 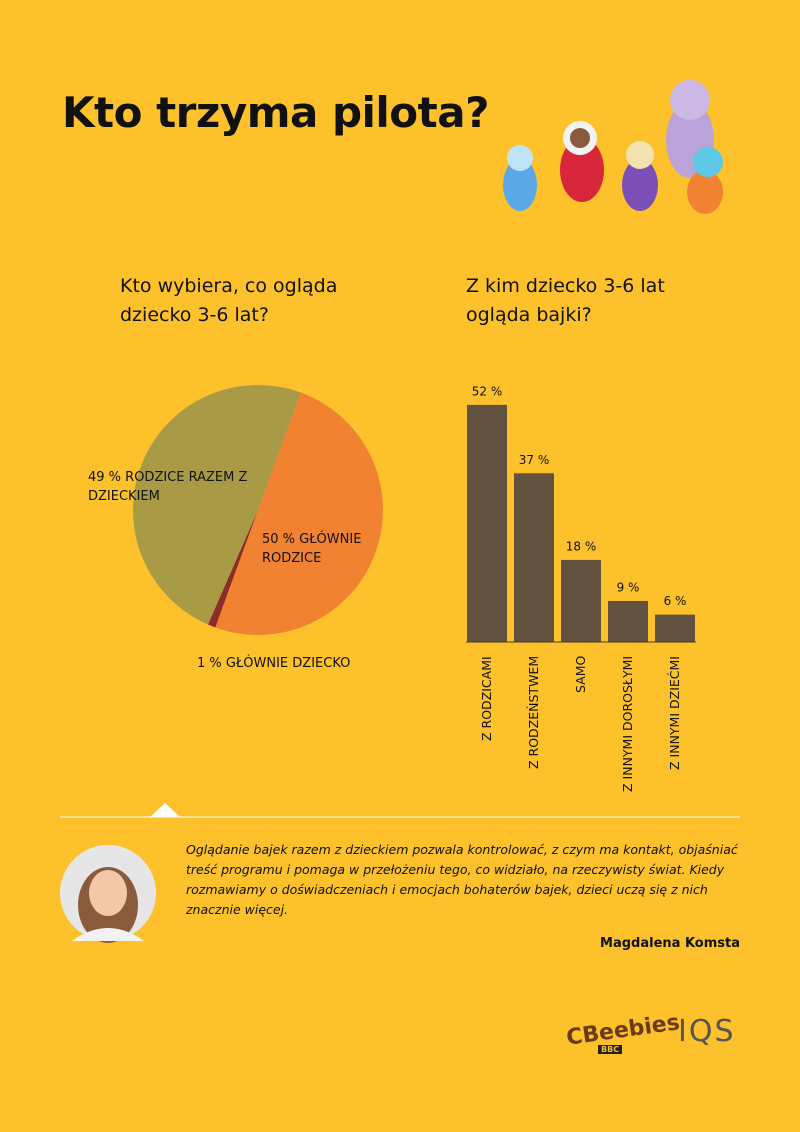 I want to click on value-label: 9 %, so click(x=628, y=587).